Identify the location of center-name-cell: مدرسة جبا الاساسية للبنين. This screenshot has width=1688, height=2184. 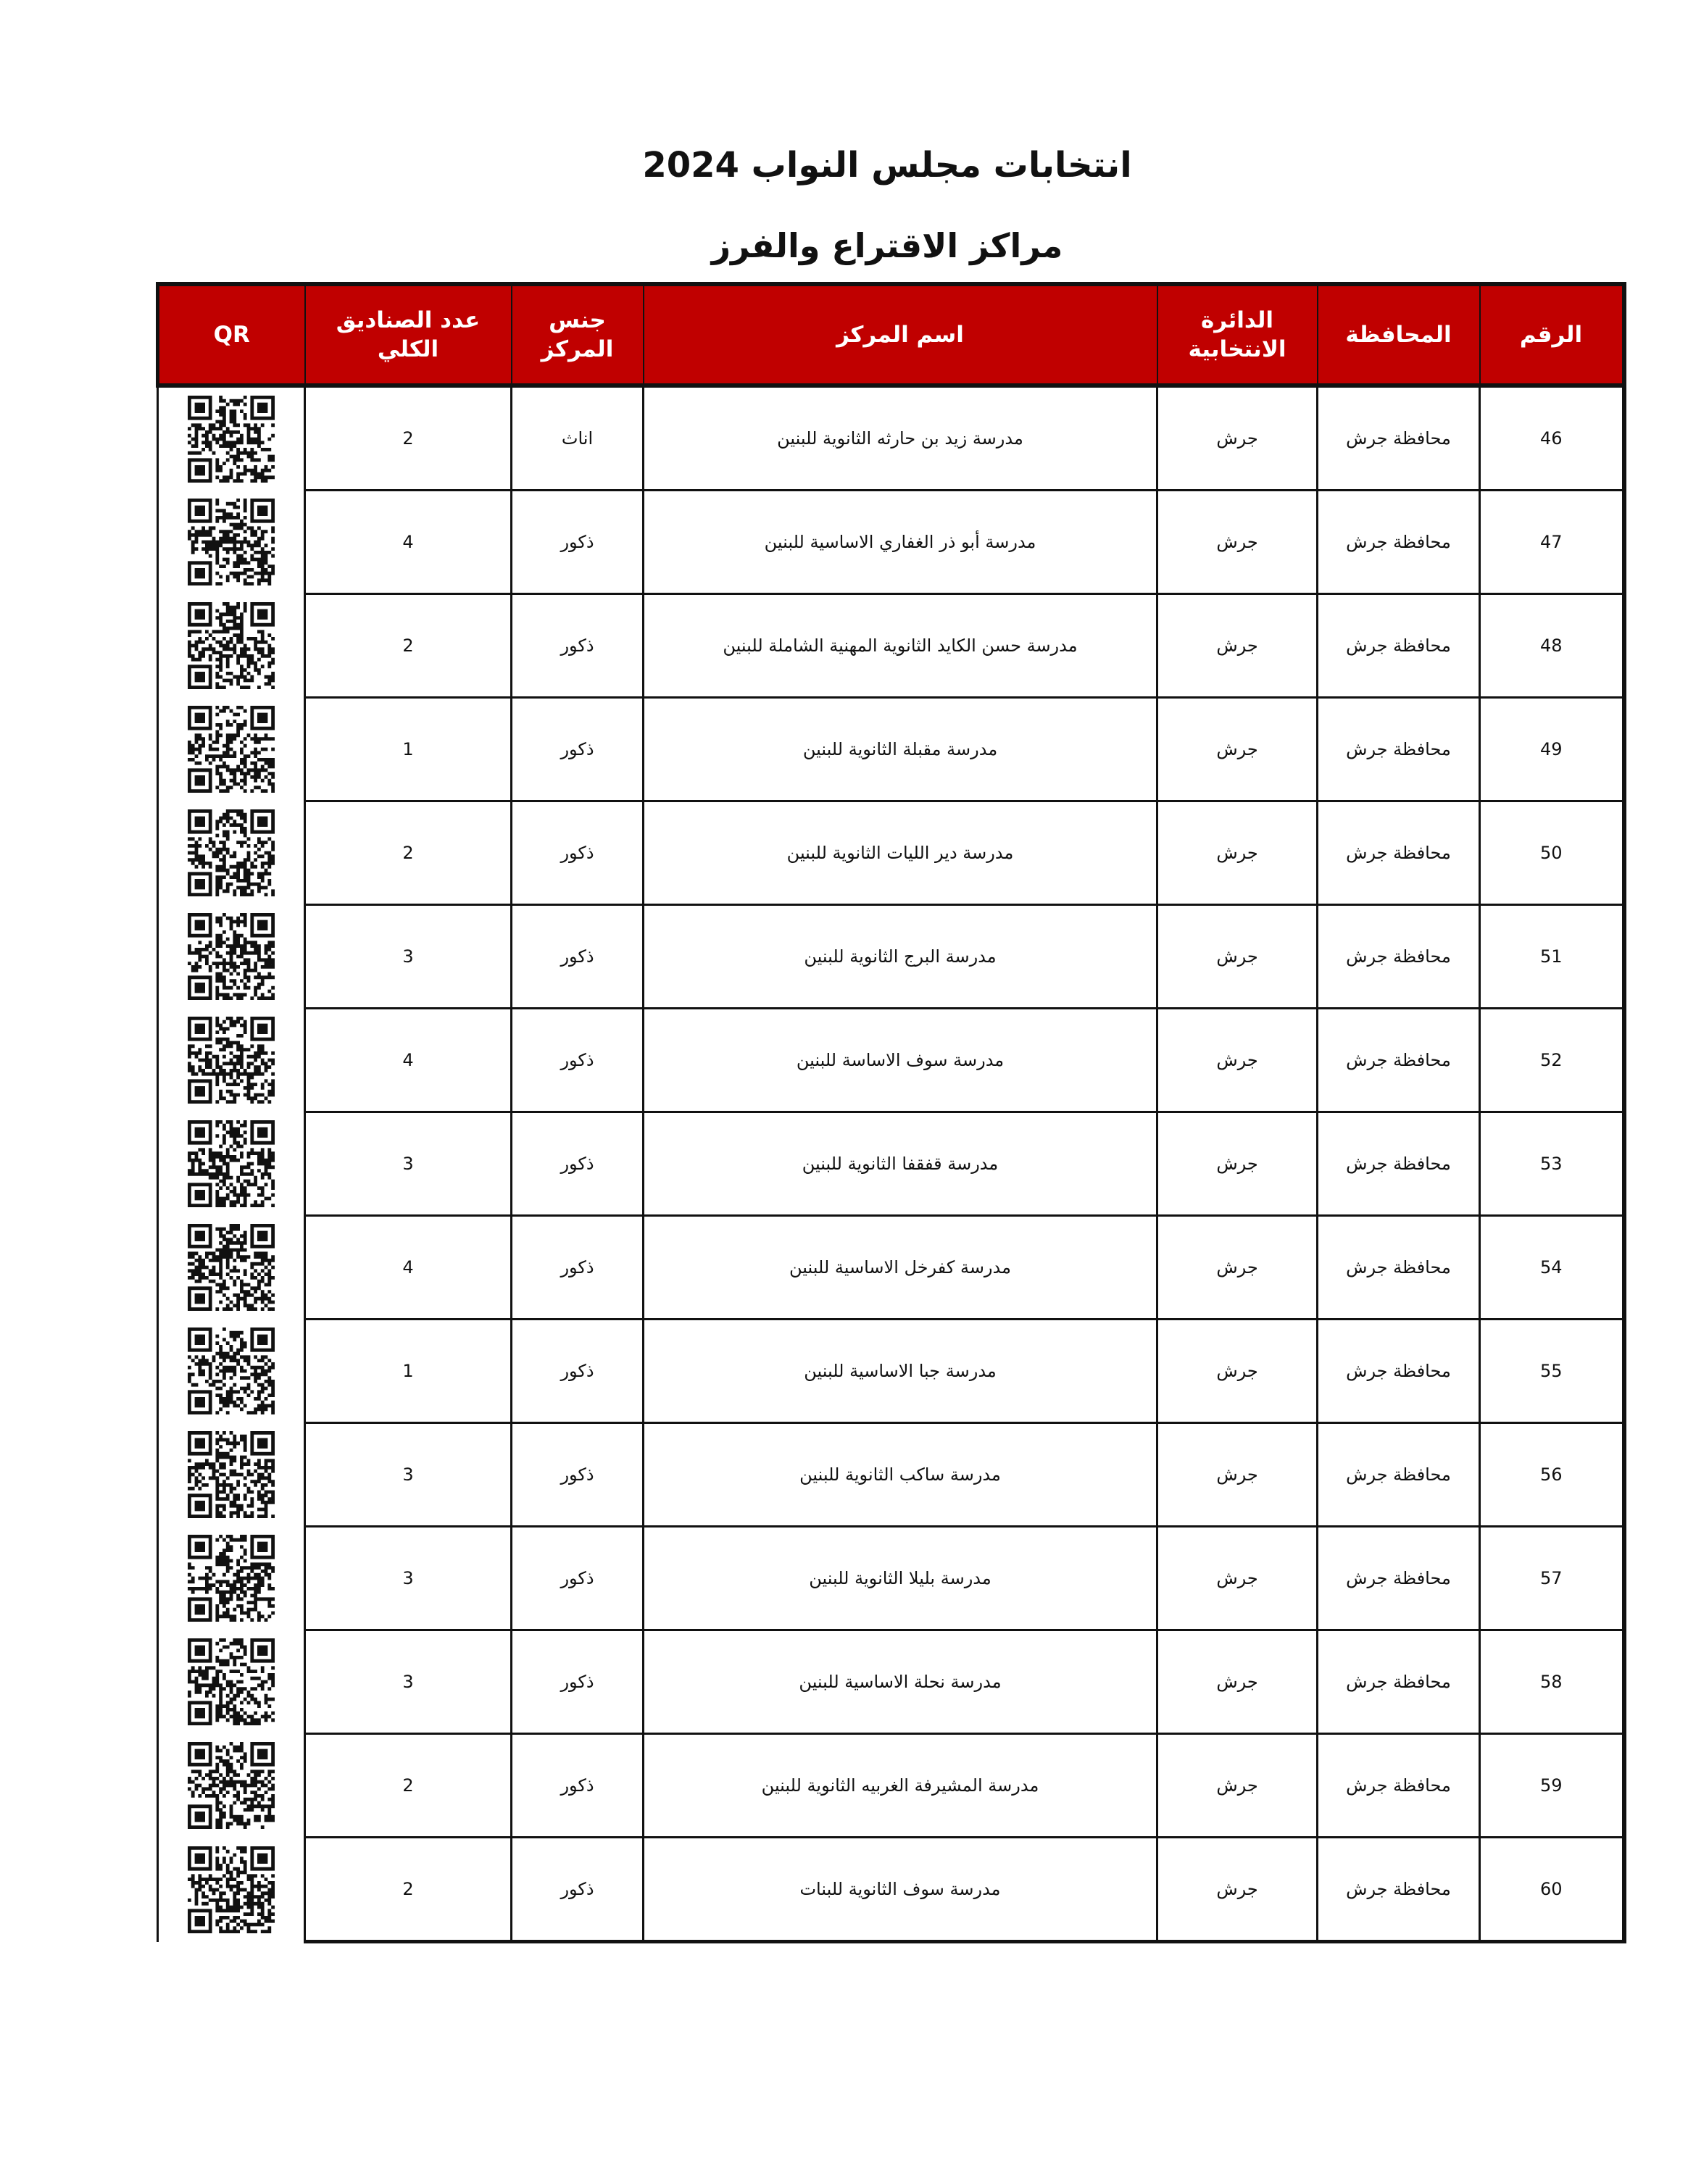
(900, 1371).